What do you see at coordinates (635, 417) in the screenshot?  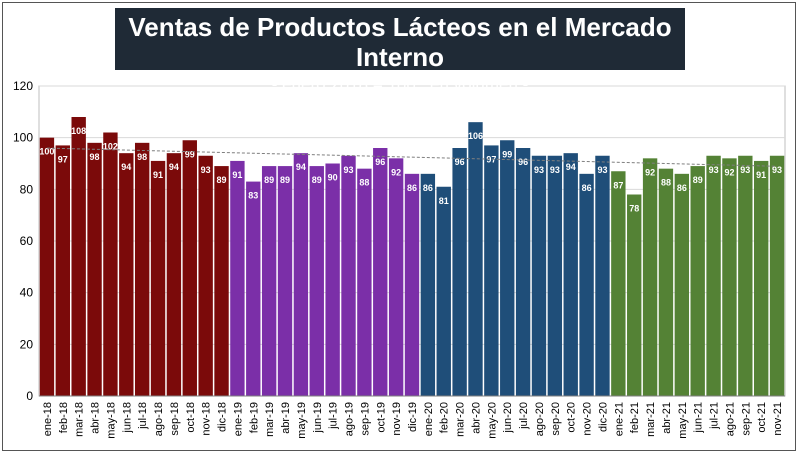 I see `x-tick-label: feb-21` at bounding box center [635, 417].